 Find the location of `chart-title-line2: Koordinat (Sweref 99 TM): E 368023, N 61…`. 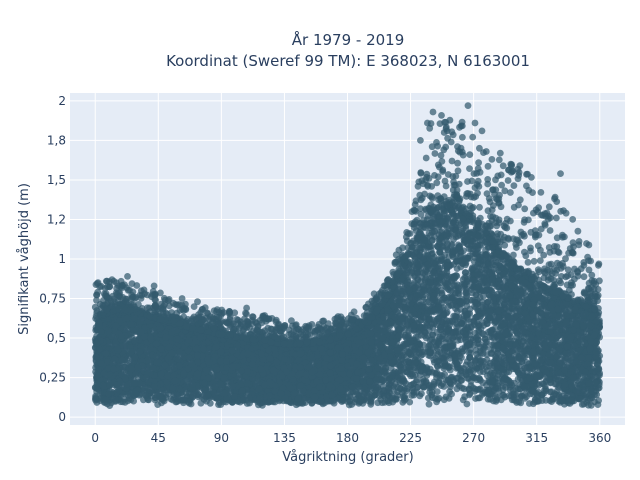

chart-title-line2: Koordinat (Sweref 99 TM): E 368023, N 61… is located at coordinates (348, 61).